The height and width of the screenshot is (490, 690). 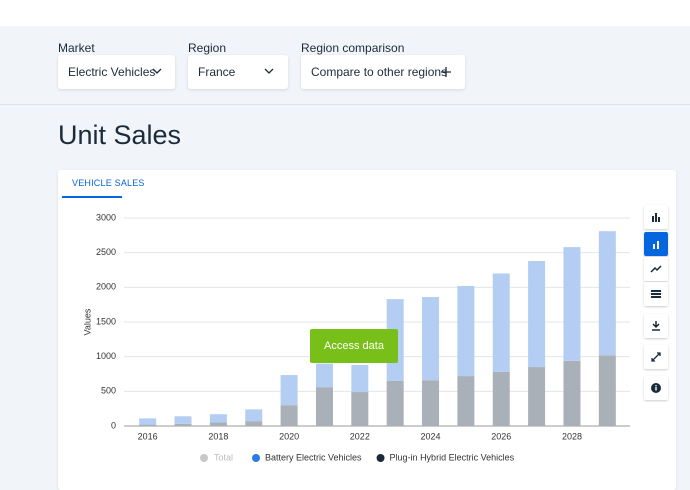 I want to click on tab: VEHICLE SALES, so click(x=108, y=183).